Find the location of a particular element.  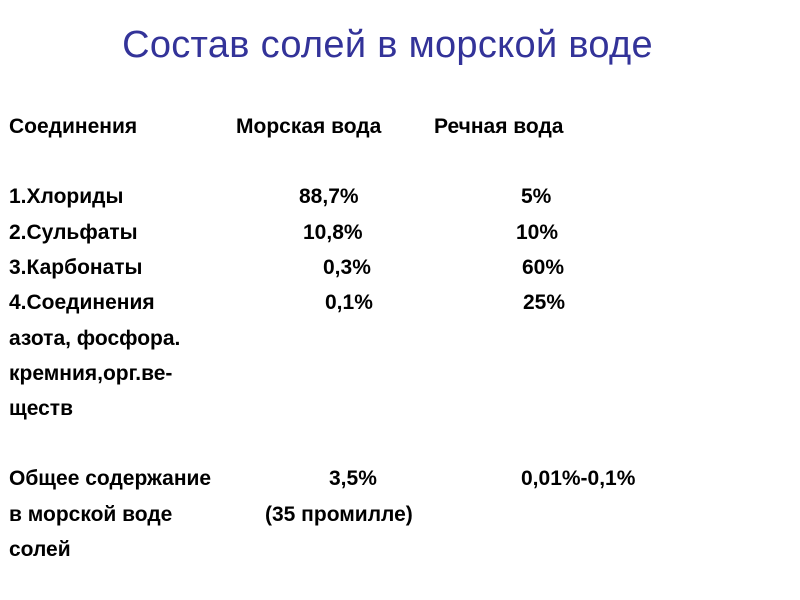

row-river-value: 25% is located at coordinates (544, 302).